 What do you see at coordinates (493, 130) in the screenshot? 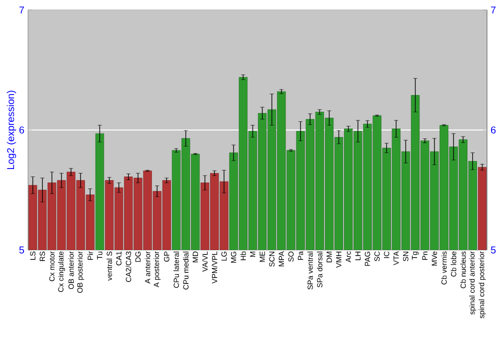
I see `y2-tick-label: 6` at bounding box center [493, 130].